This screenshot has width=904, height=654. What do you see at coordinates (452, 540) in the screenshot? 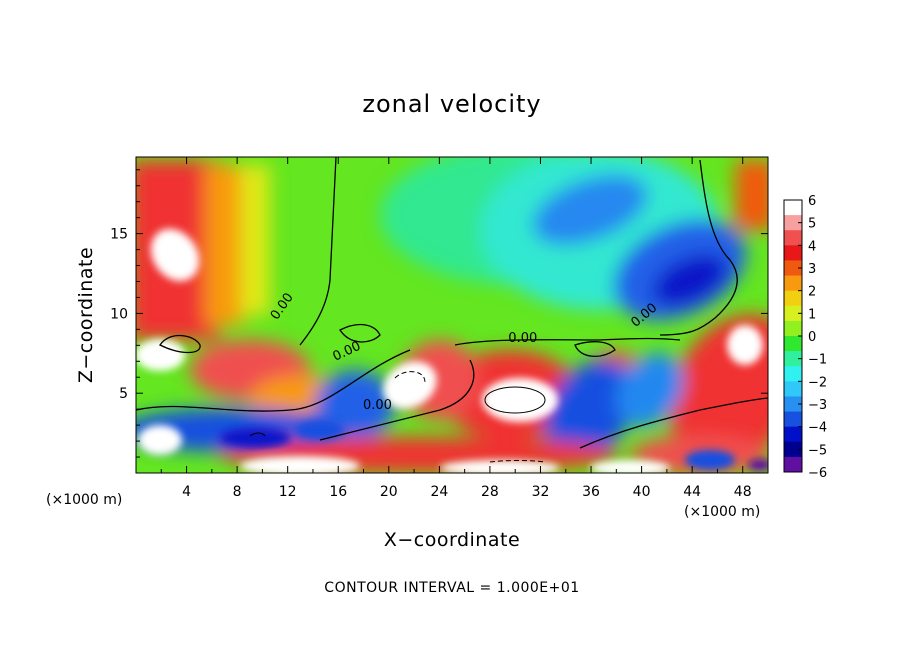
I see `x-axis-title: X−coordinate` at bounding box center [452, 540].